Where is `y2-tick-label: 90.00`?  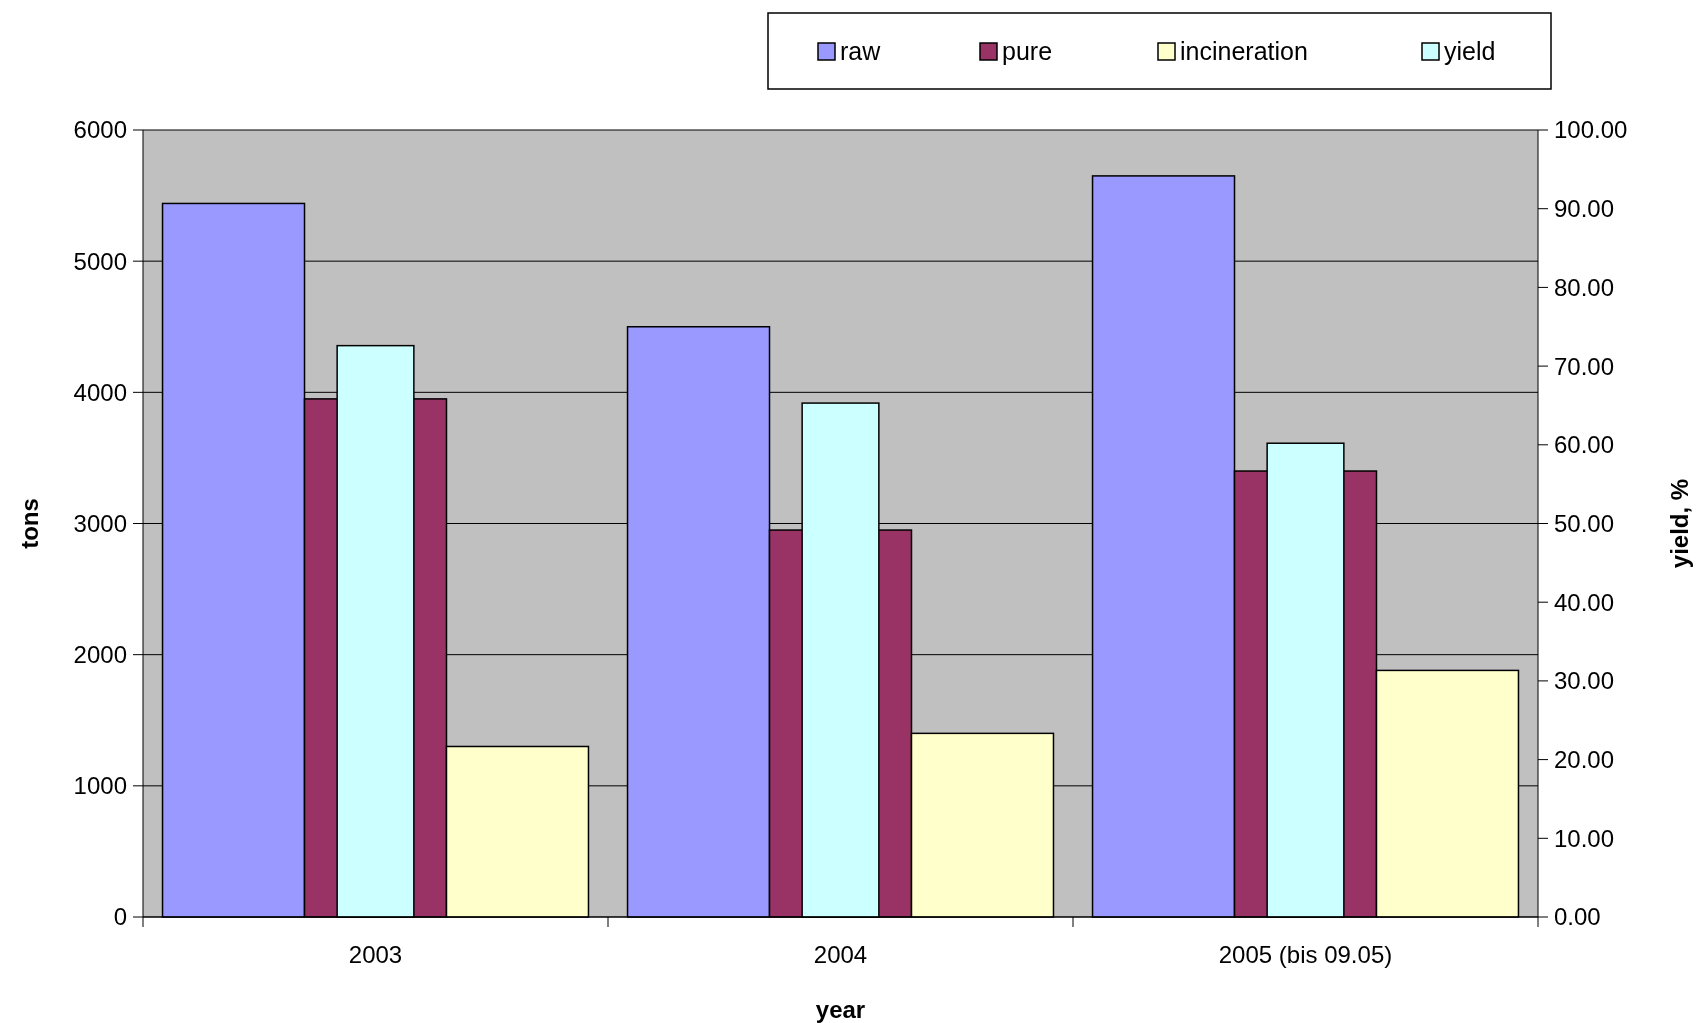 y2-tick-label: 90.00 is located at coordinates (1584, 209).